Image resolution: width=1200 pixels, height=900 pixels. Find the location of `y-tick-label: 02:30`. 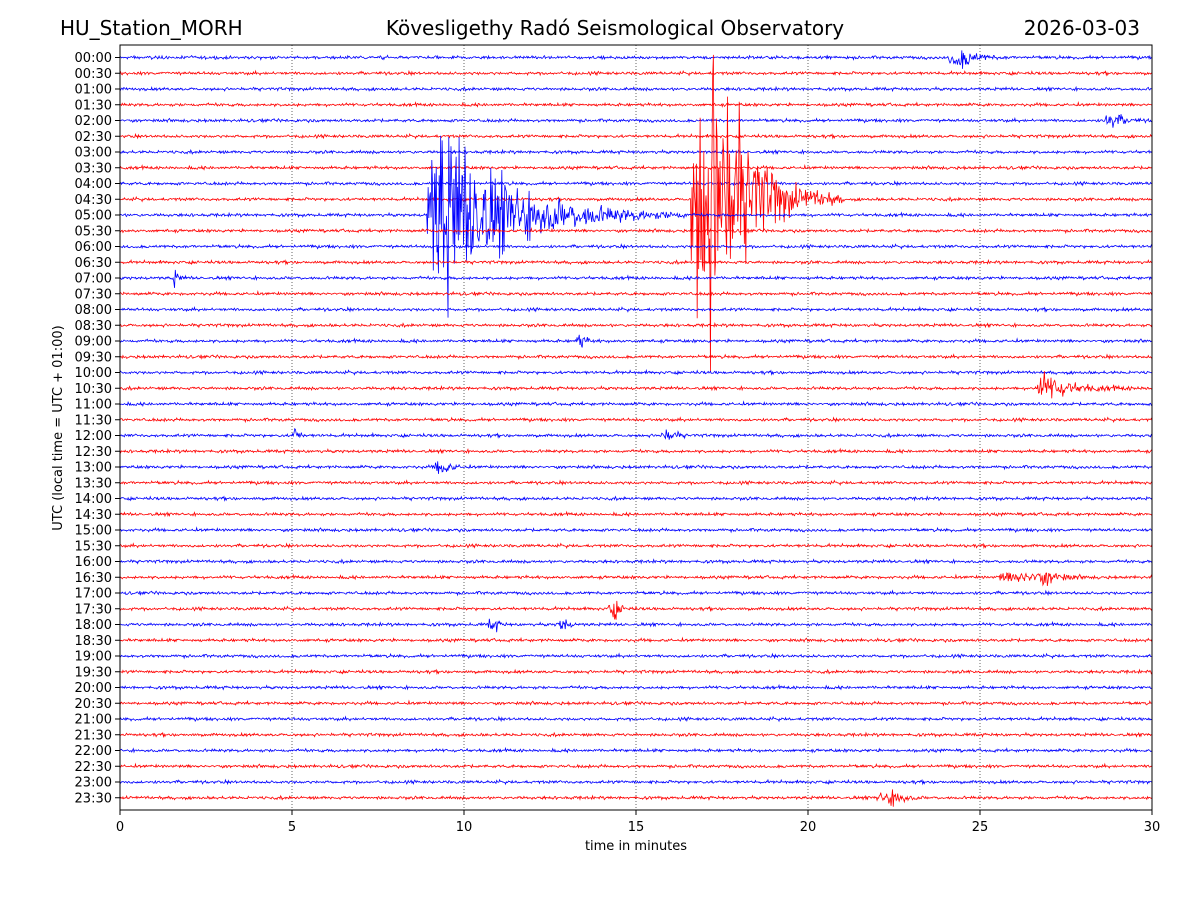

y-tick-label: 02:30 is located at coordinates (93, 137).